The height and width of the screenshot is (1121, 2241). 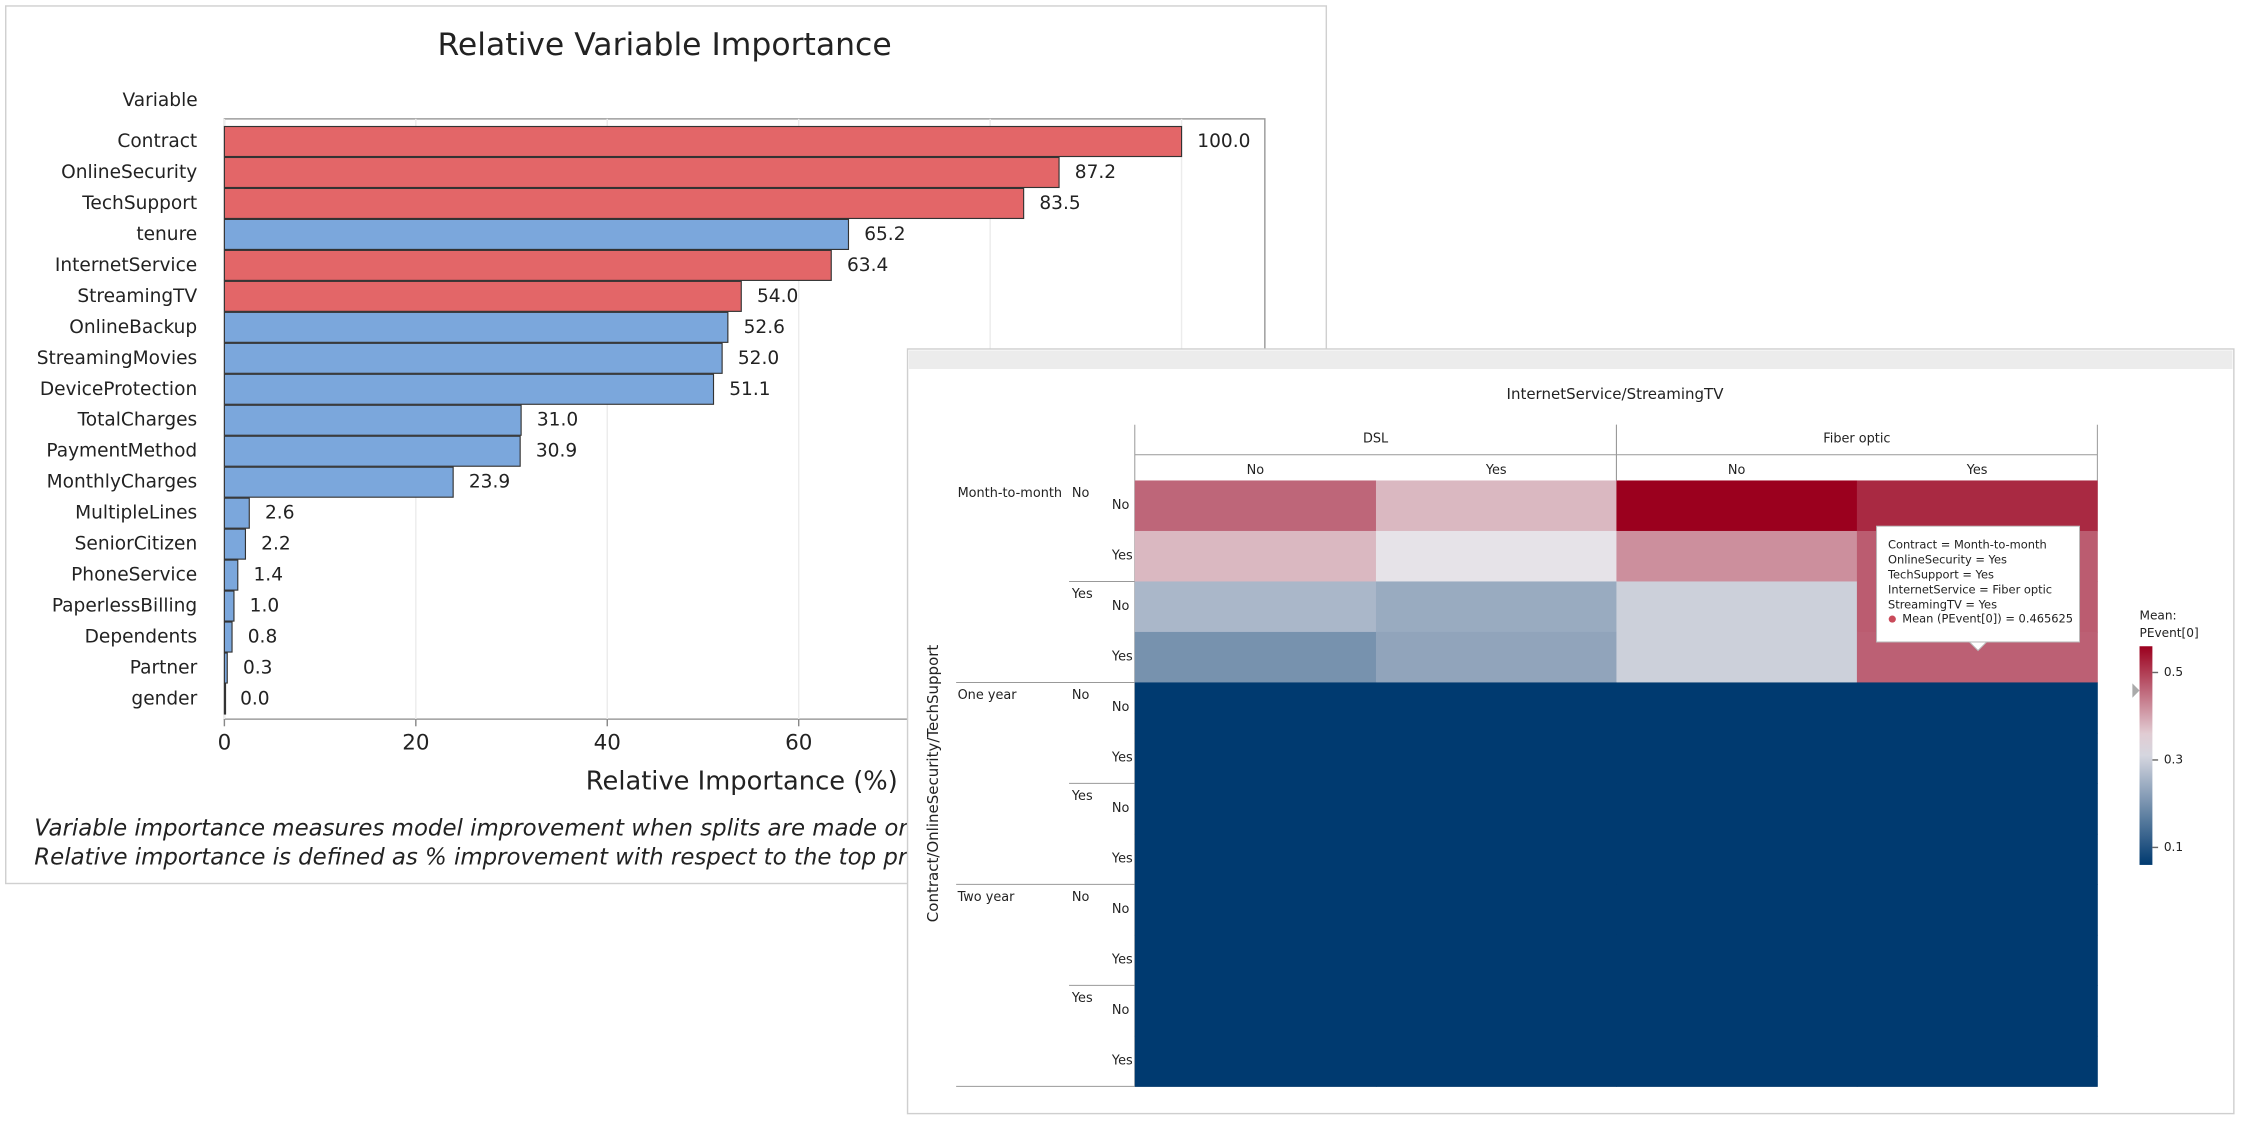 What do you see at coordinates (489, 482) in the screenshot?
I see `value-label: 23.9` at bounding box center [489, 482].